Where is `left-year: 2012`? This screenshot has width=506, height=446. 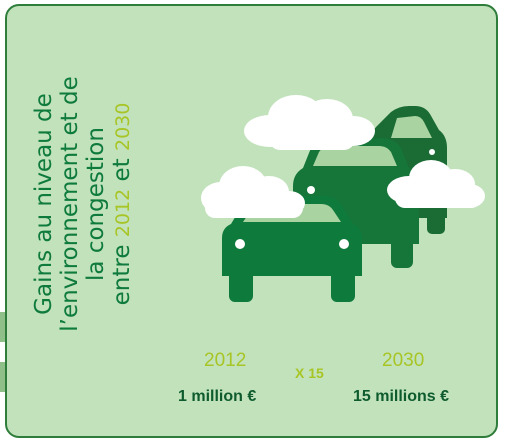
left-year: 2012 is located at coordinates (225, 360).